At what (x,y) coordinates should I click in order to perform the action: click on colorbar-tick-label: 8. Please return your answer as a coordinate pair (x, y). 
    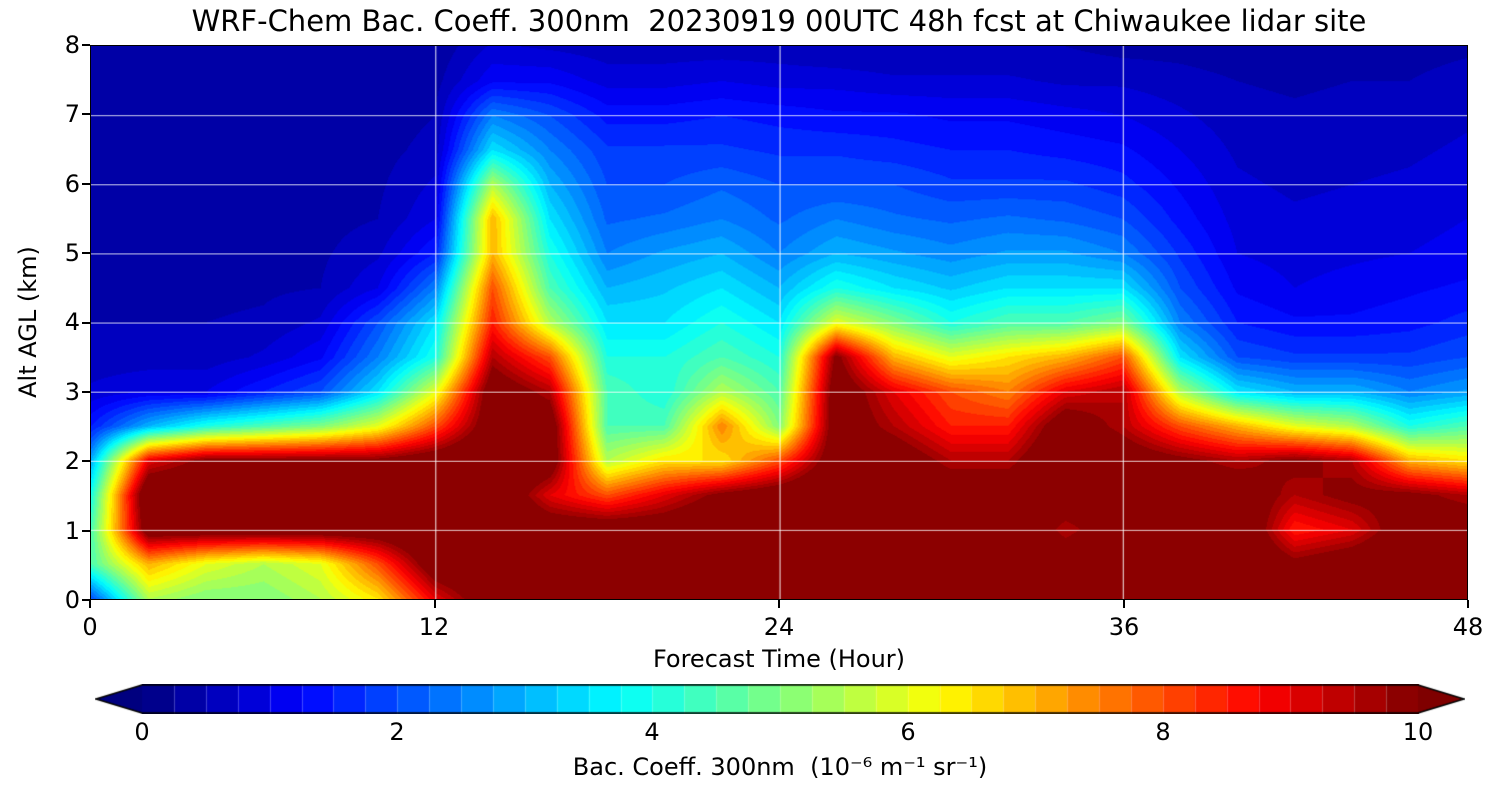
    Looking at the image, I should click on (1163, 732).